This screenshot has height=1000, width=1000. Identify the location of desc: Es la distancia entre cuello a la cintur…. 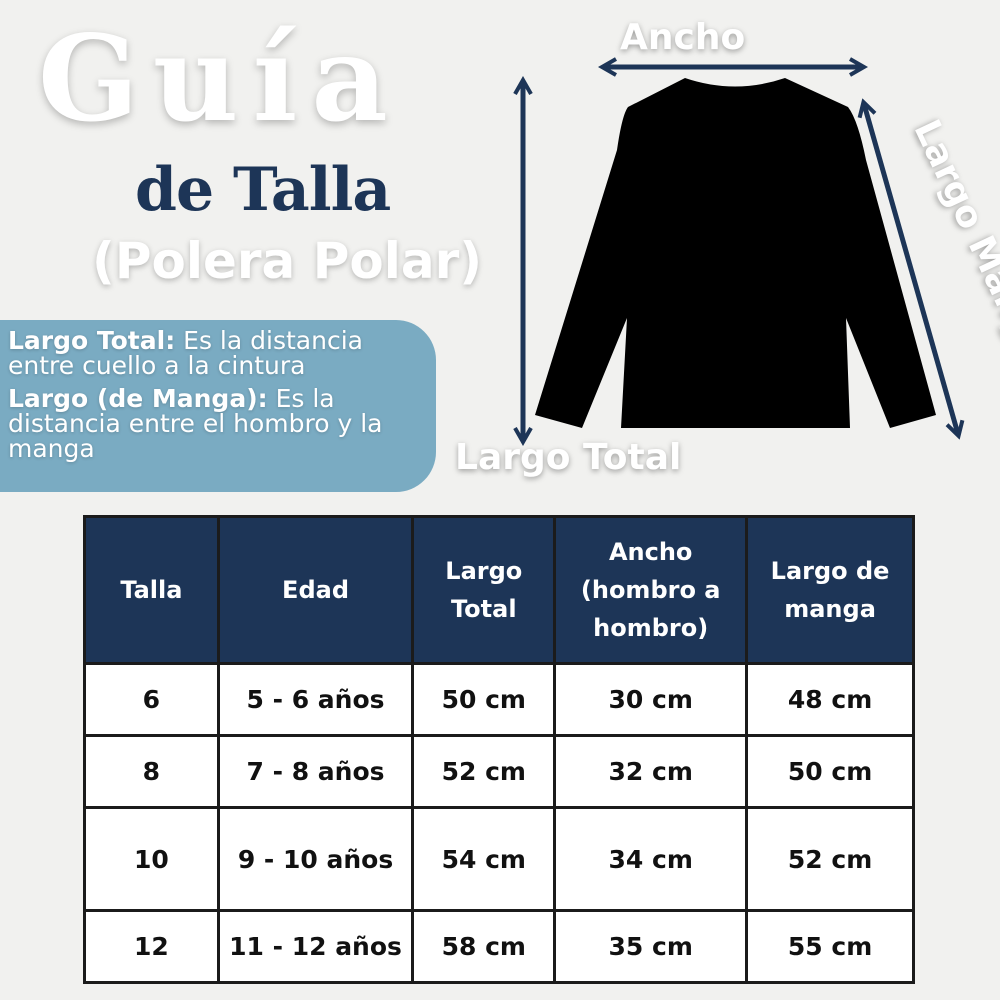
(185, 353).